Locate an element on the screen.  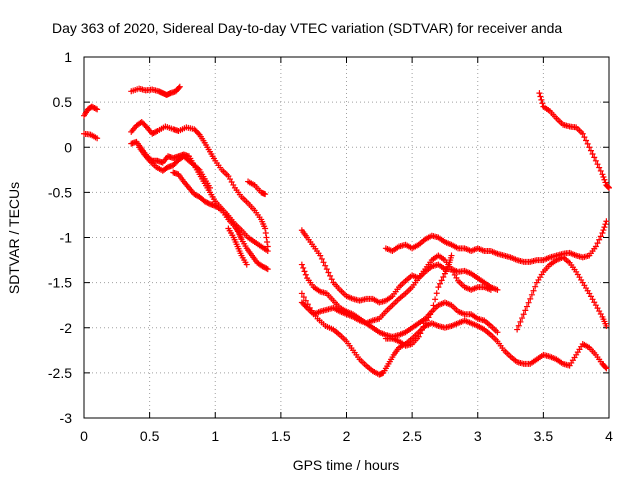
y-tick-label: -2.5 is located at coordinates (60, 373).